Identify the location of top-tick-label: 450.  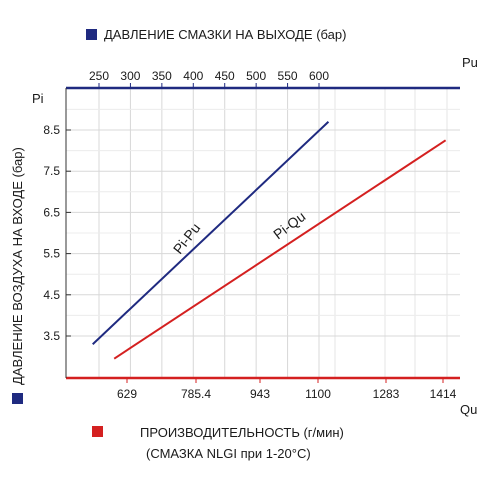
(225, 76).